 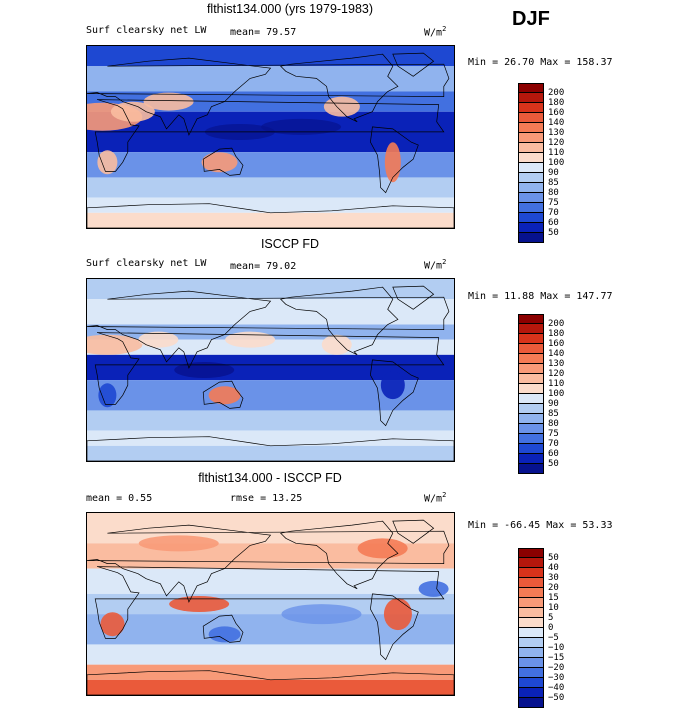 What do you see at coordinates (556, 648) in the screenshot?
I see `colorbar-tick-label: −10` at bounding box center [556, 648].